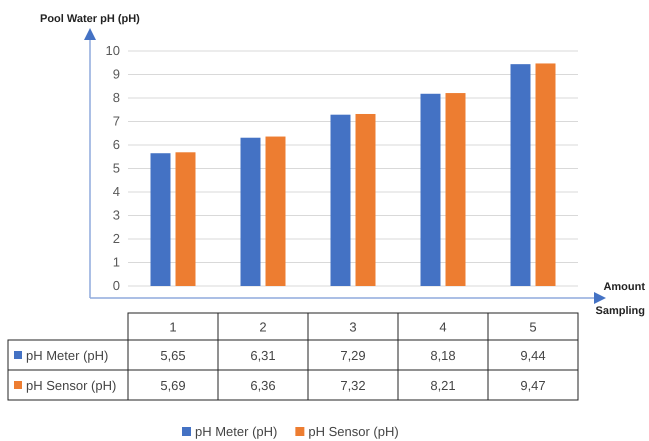 This screenshot has height=441, width=649. I want to click on x-tick-label: 2, so click(263, 327).